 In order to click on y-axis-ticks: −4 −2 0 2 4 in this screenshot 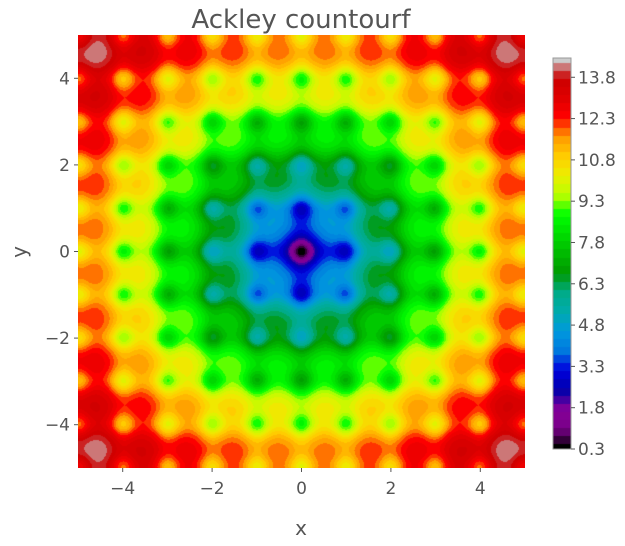, I will do `click(61, 252)`.